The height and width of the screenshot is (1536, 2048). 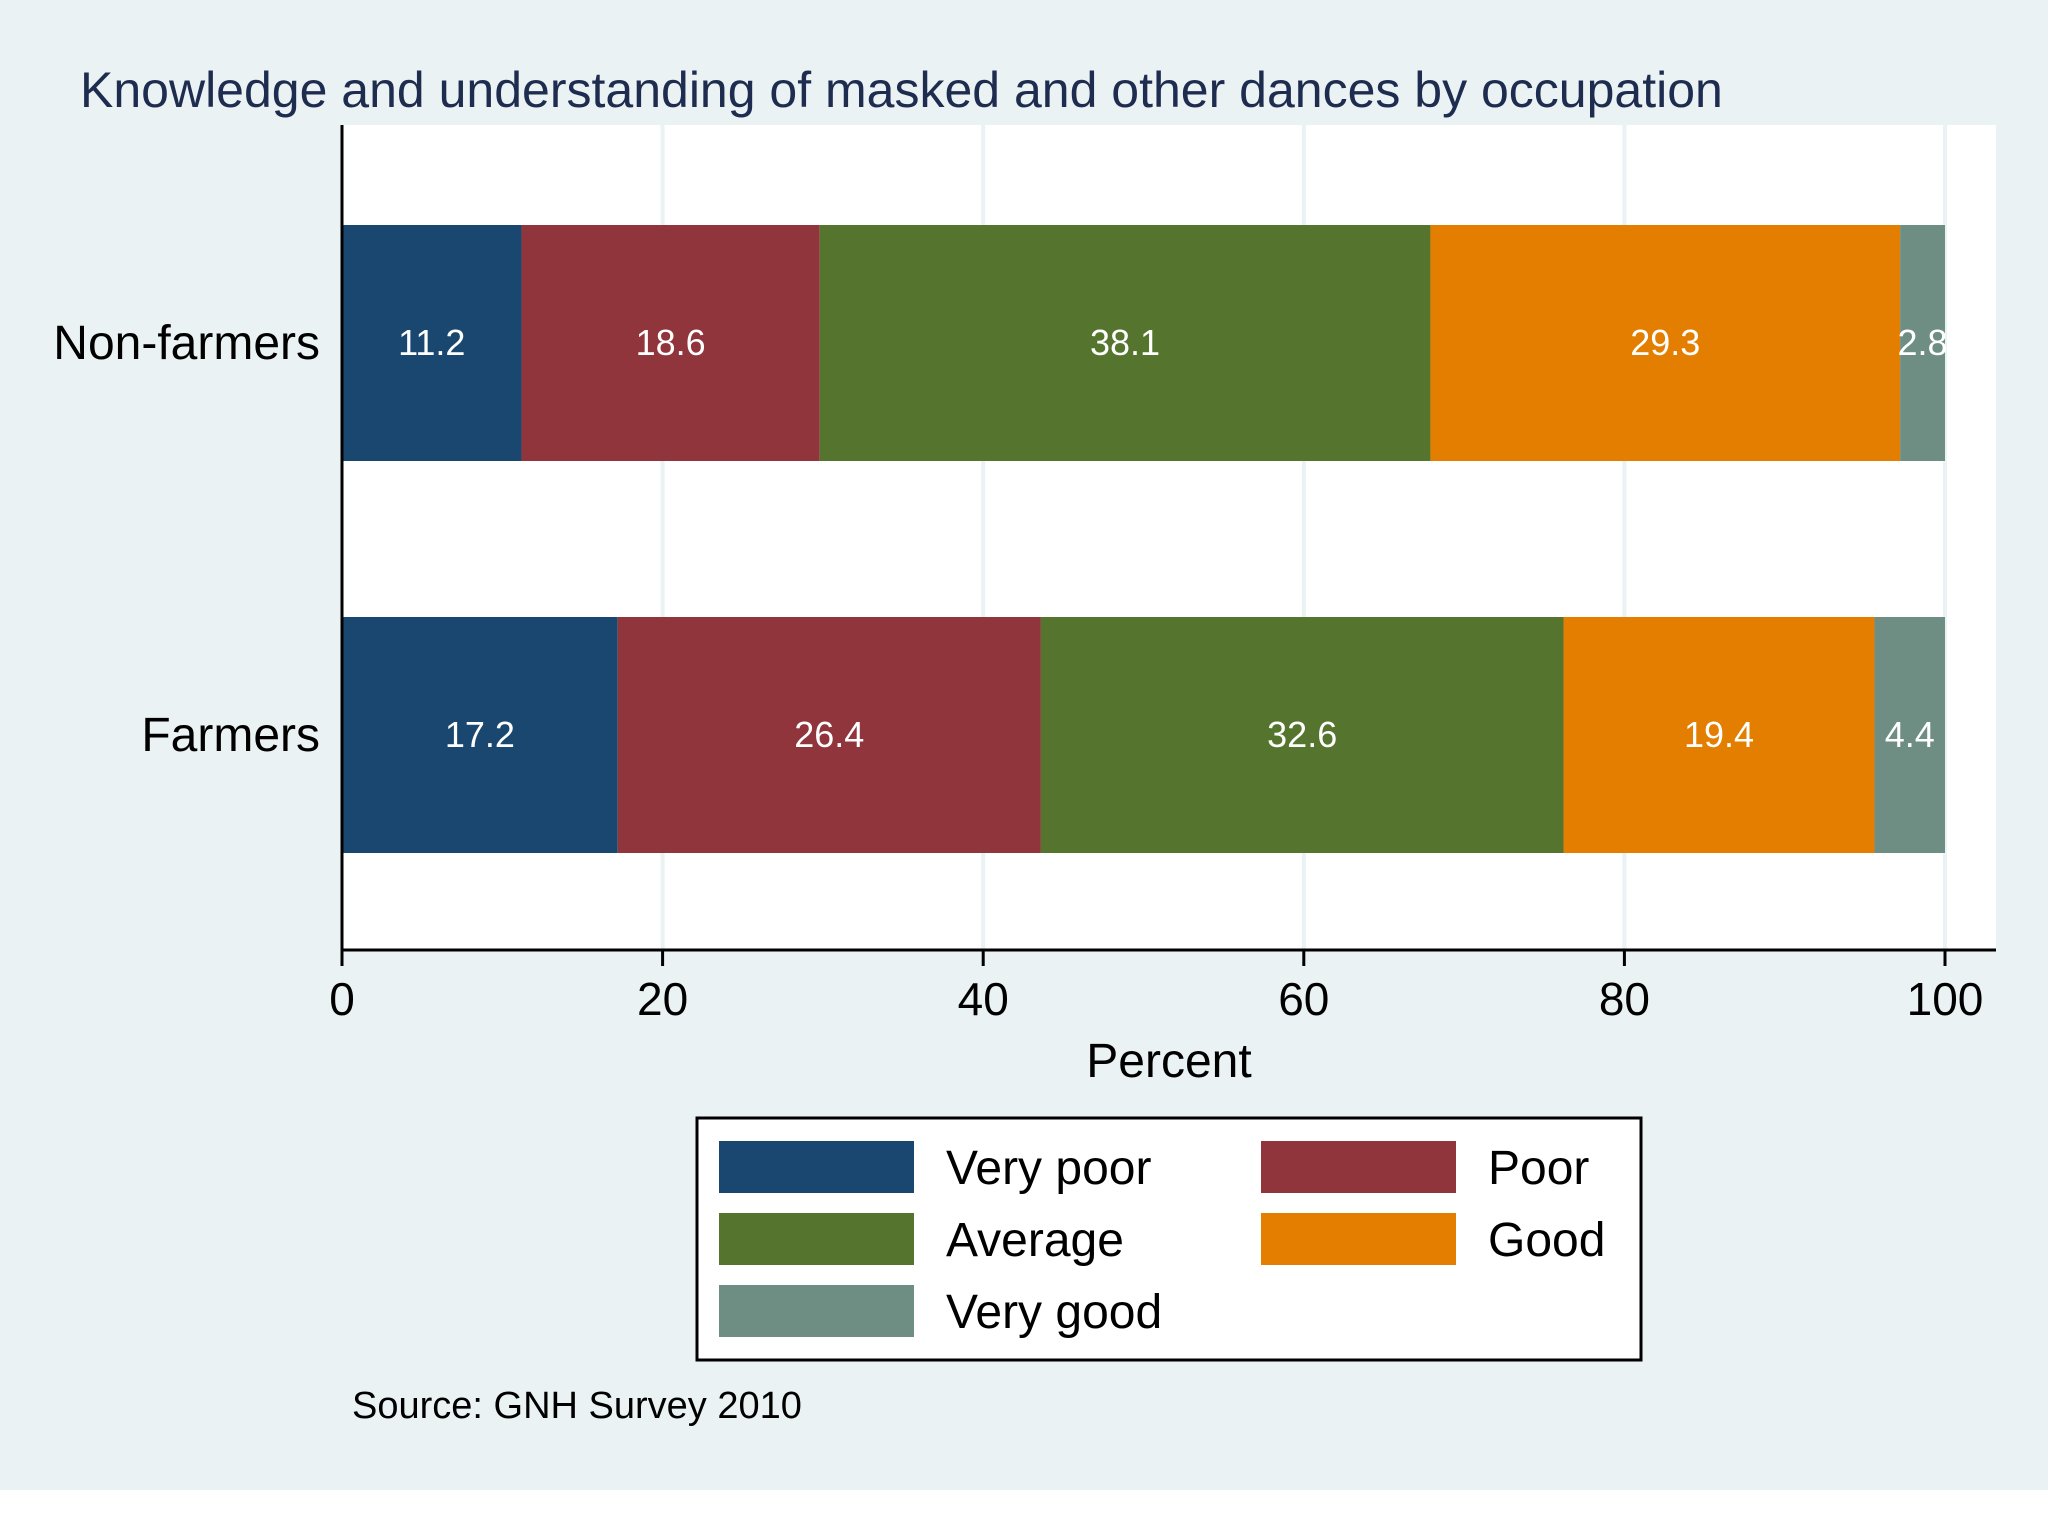 I want to click on value-label-farmers-average: 32.6, so click(x=1302, y=734).